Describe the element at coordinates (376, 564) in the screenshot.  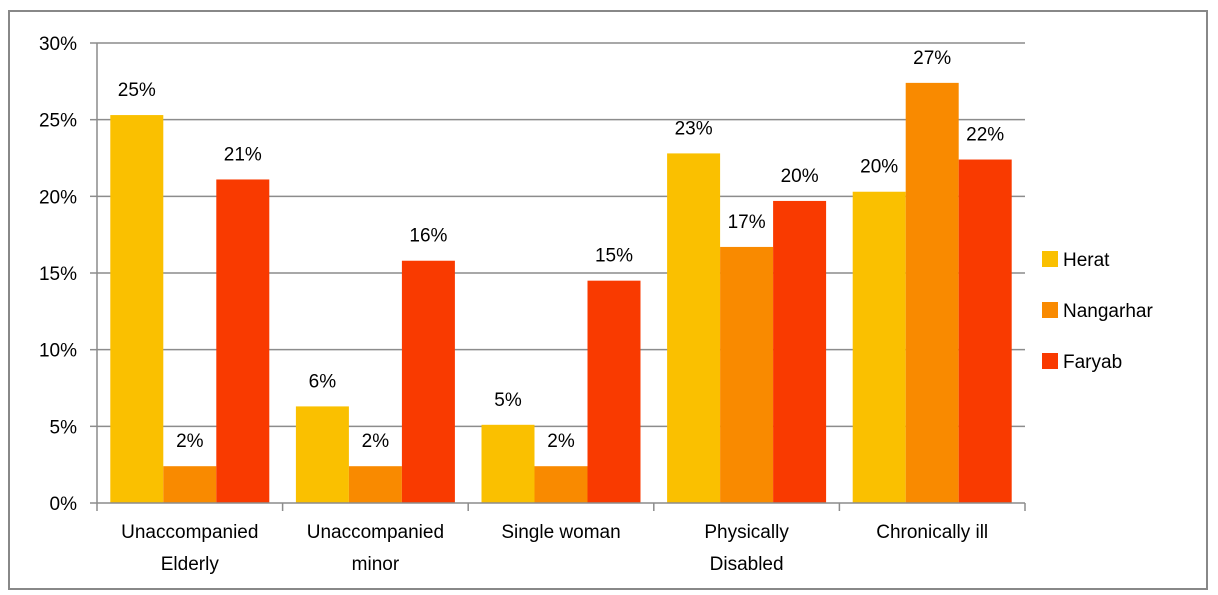
I see `category-label-line: minor` at that location.